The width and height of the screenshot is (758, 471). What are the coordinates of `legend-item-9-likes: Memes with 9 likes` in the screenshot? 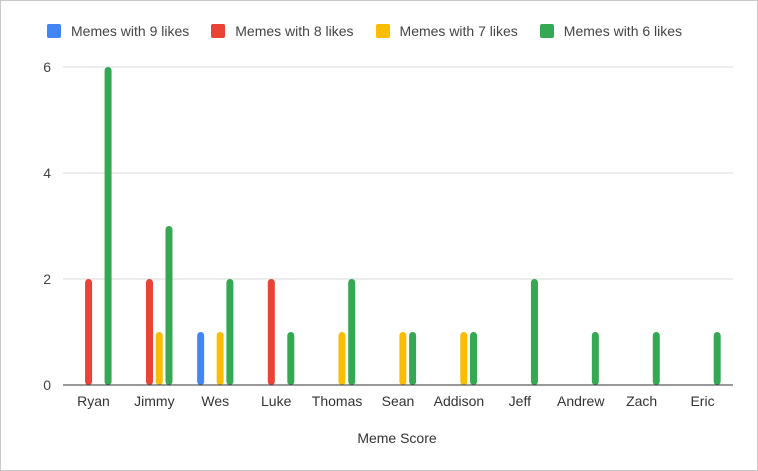 It's located at (118, 31).